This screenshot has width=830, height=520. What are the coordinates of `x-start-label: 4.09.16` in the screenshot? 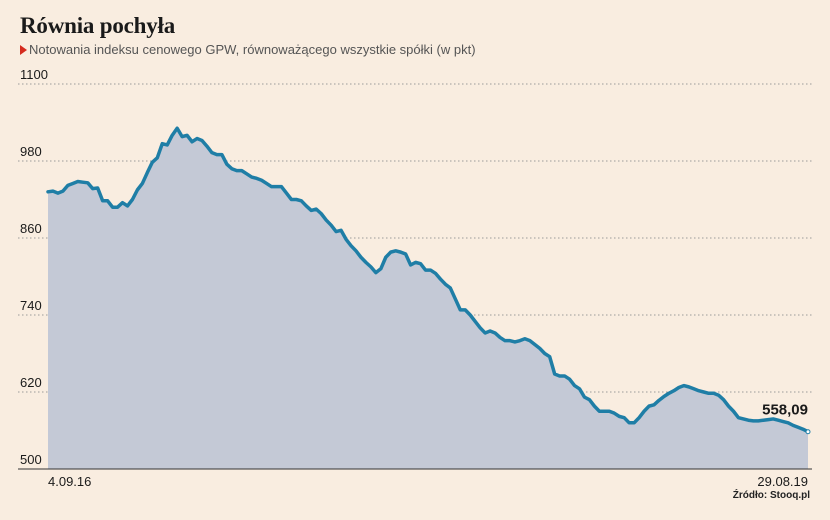 It's located at (69, 481).